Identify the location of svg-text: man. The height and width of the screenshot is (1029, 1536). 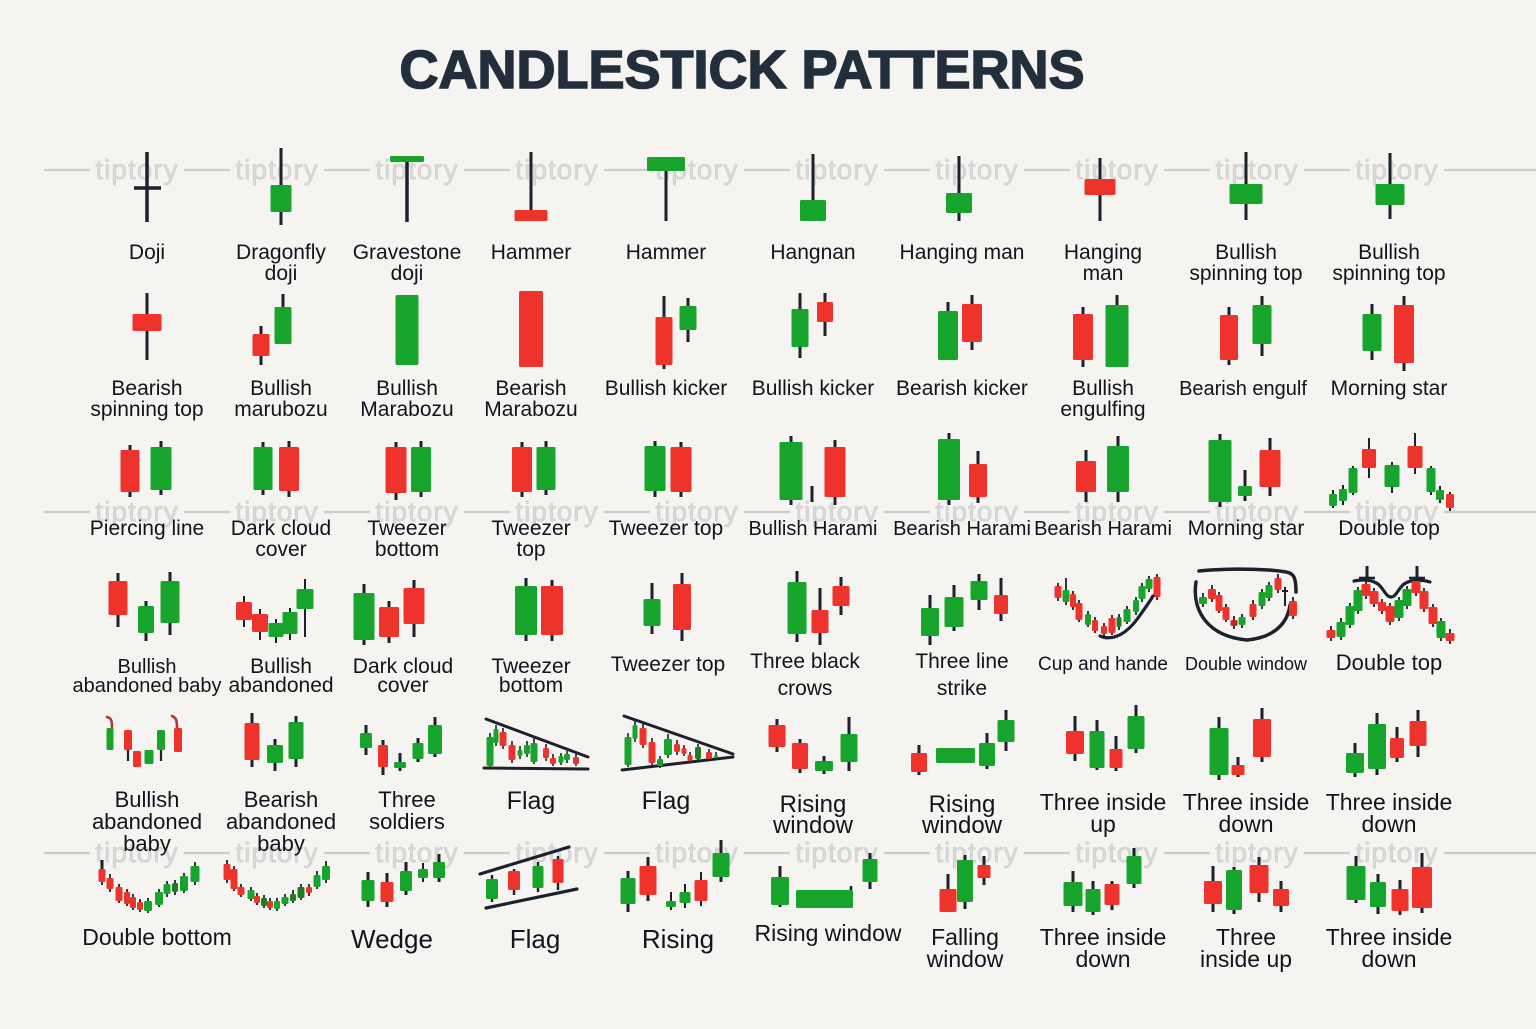
(1103, 273).